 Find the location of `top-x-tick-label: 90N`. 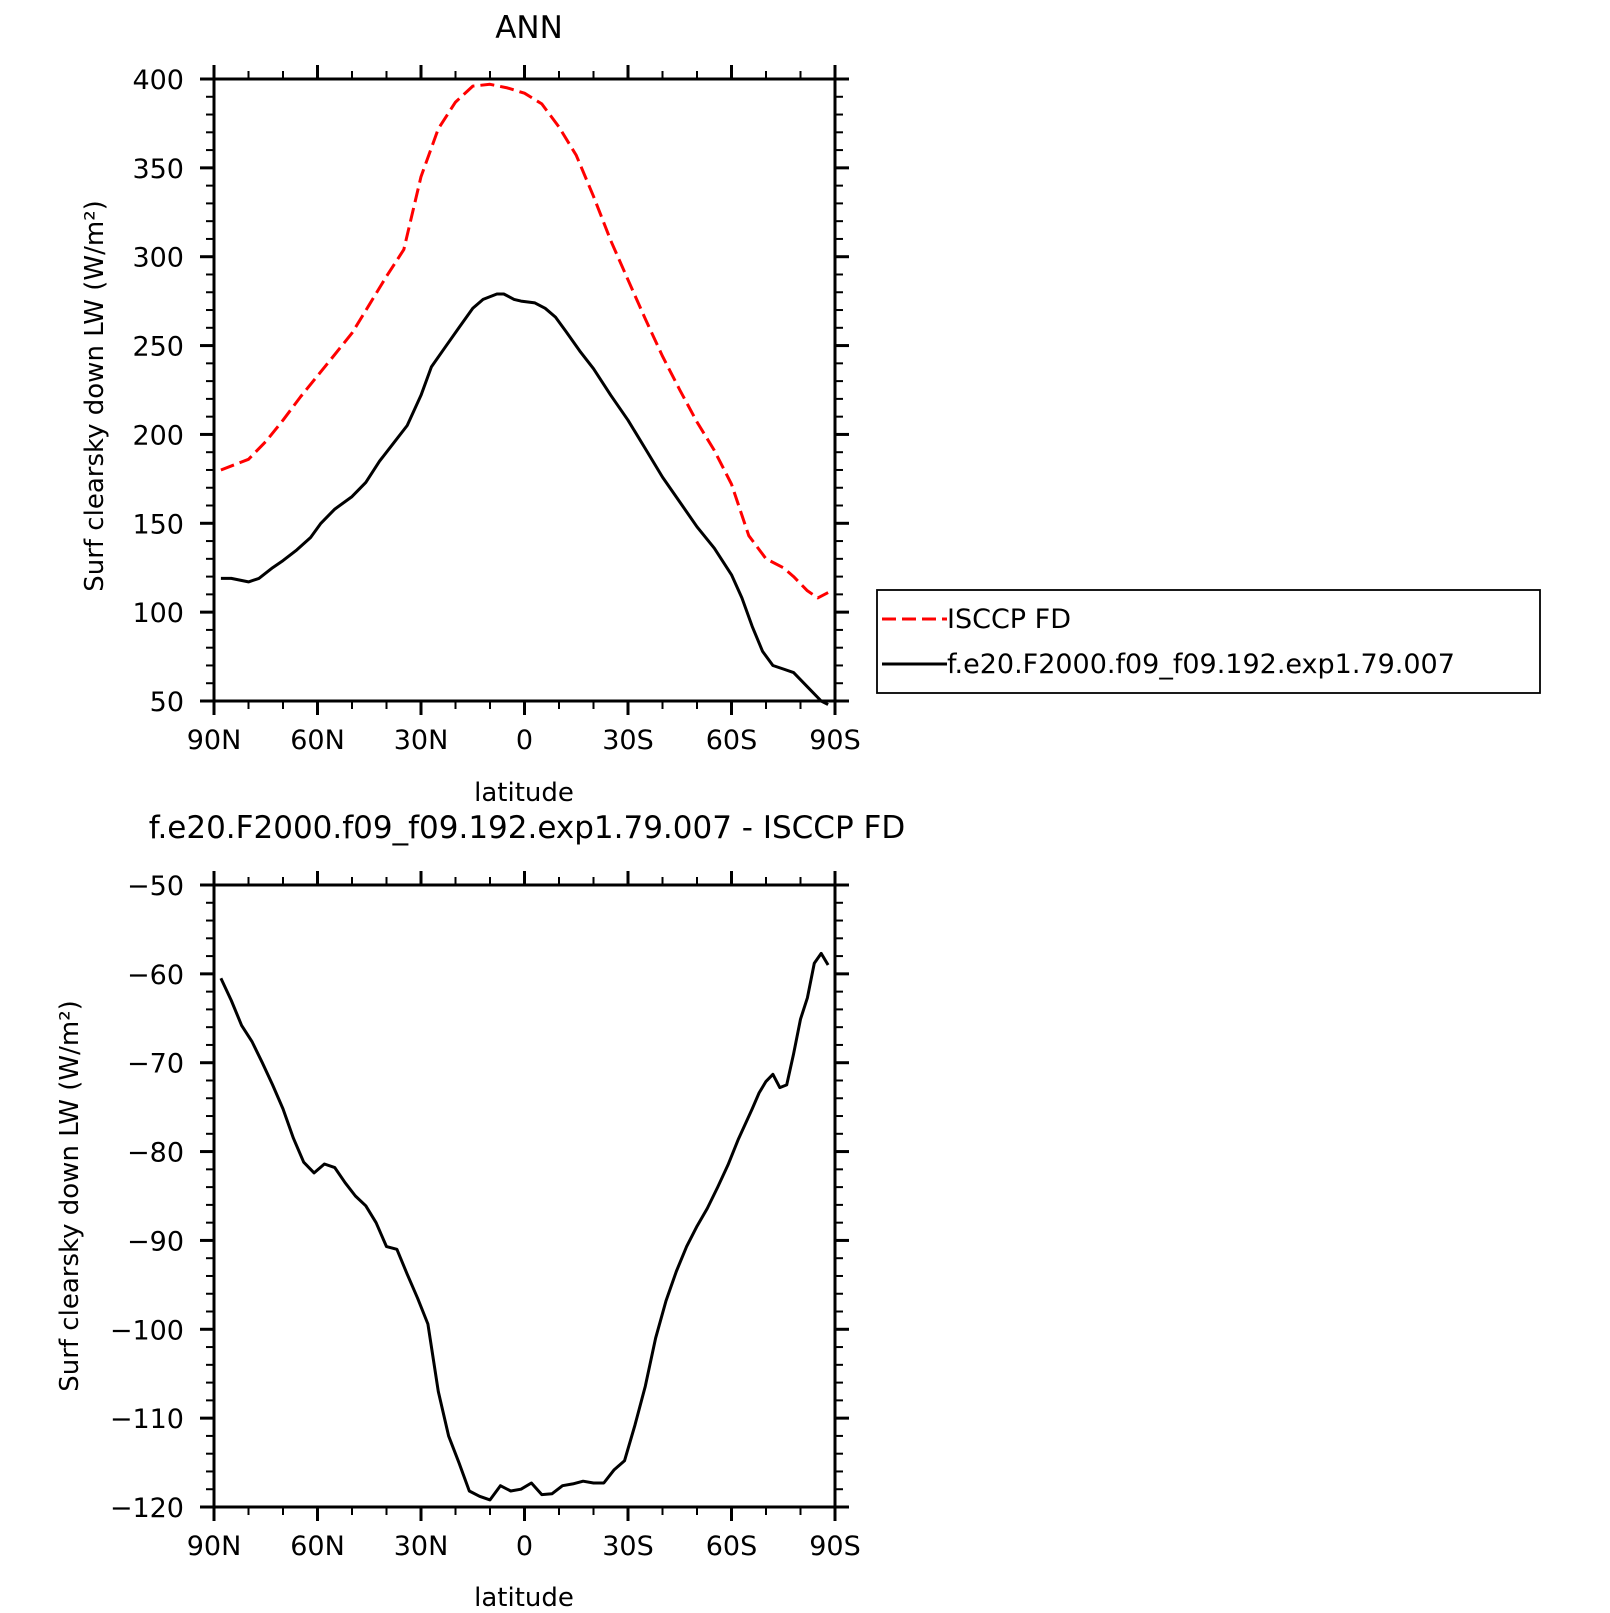

top-x-tick-label: 90N is located at coordinates (214, 740).